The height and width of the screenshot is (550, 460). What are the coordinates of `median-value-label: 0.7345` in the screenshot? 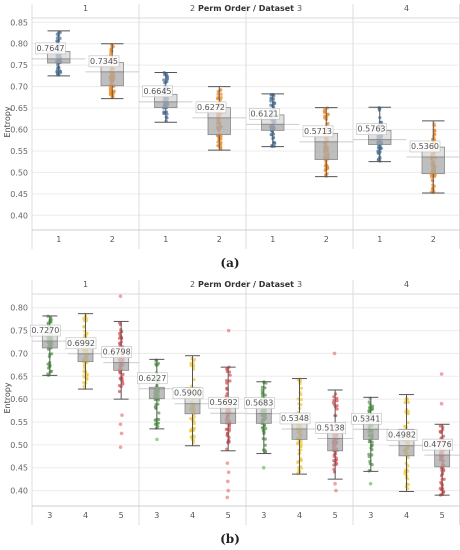 It's located at (104, 61).